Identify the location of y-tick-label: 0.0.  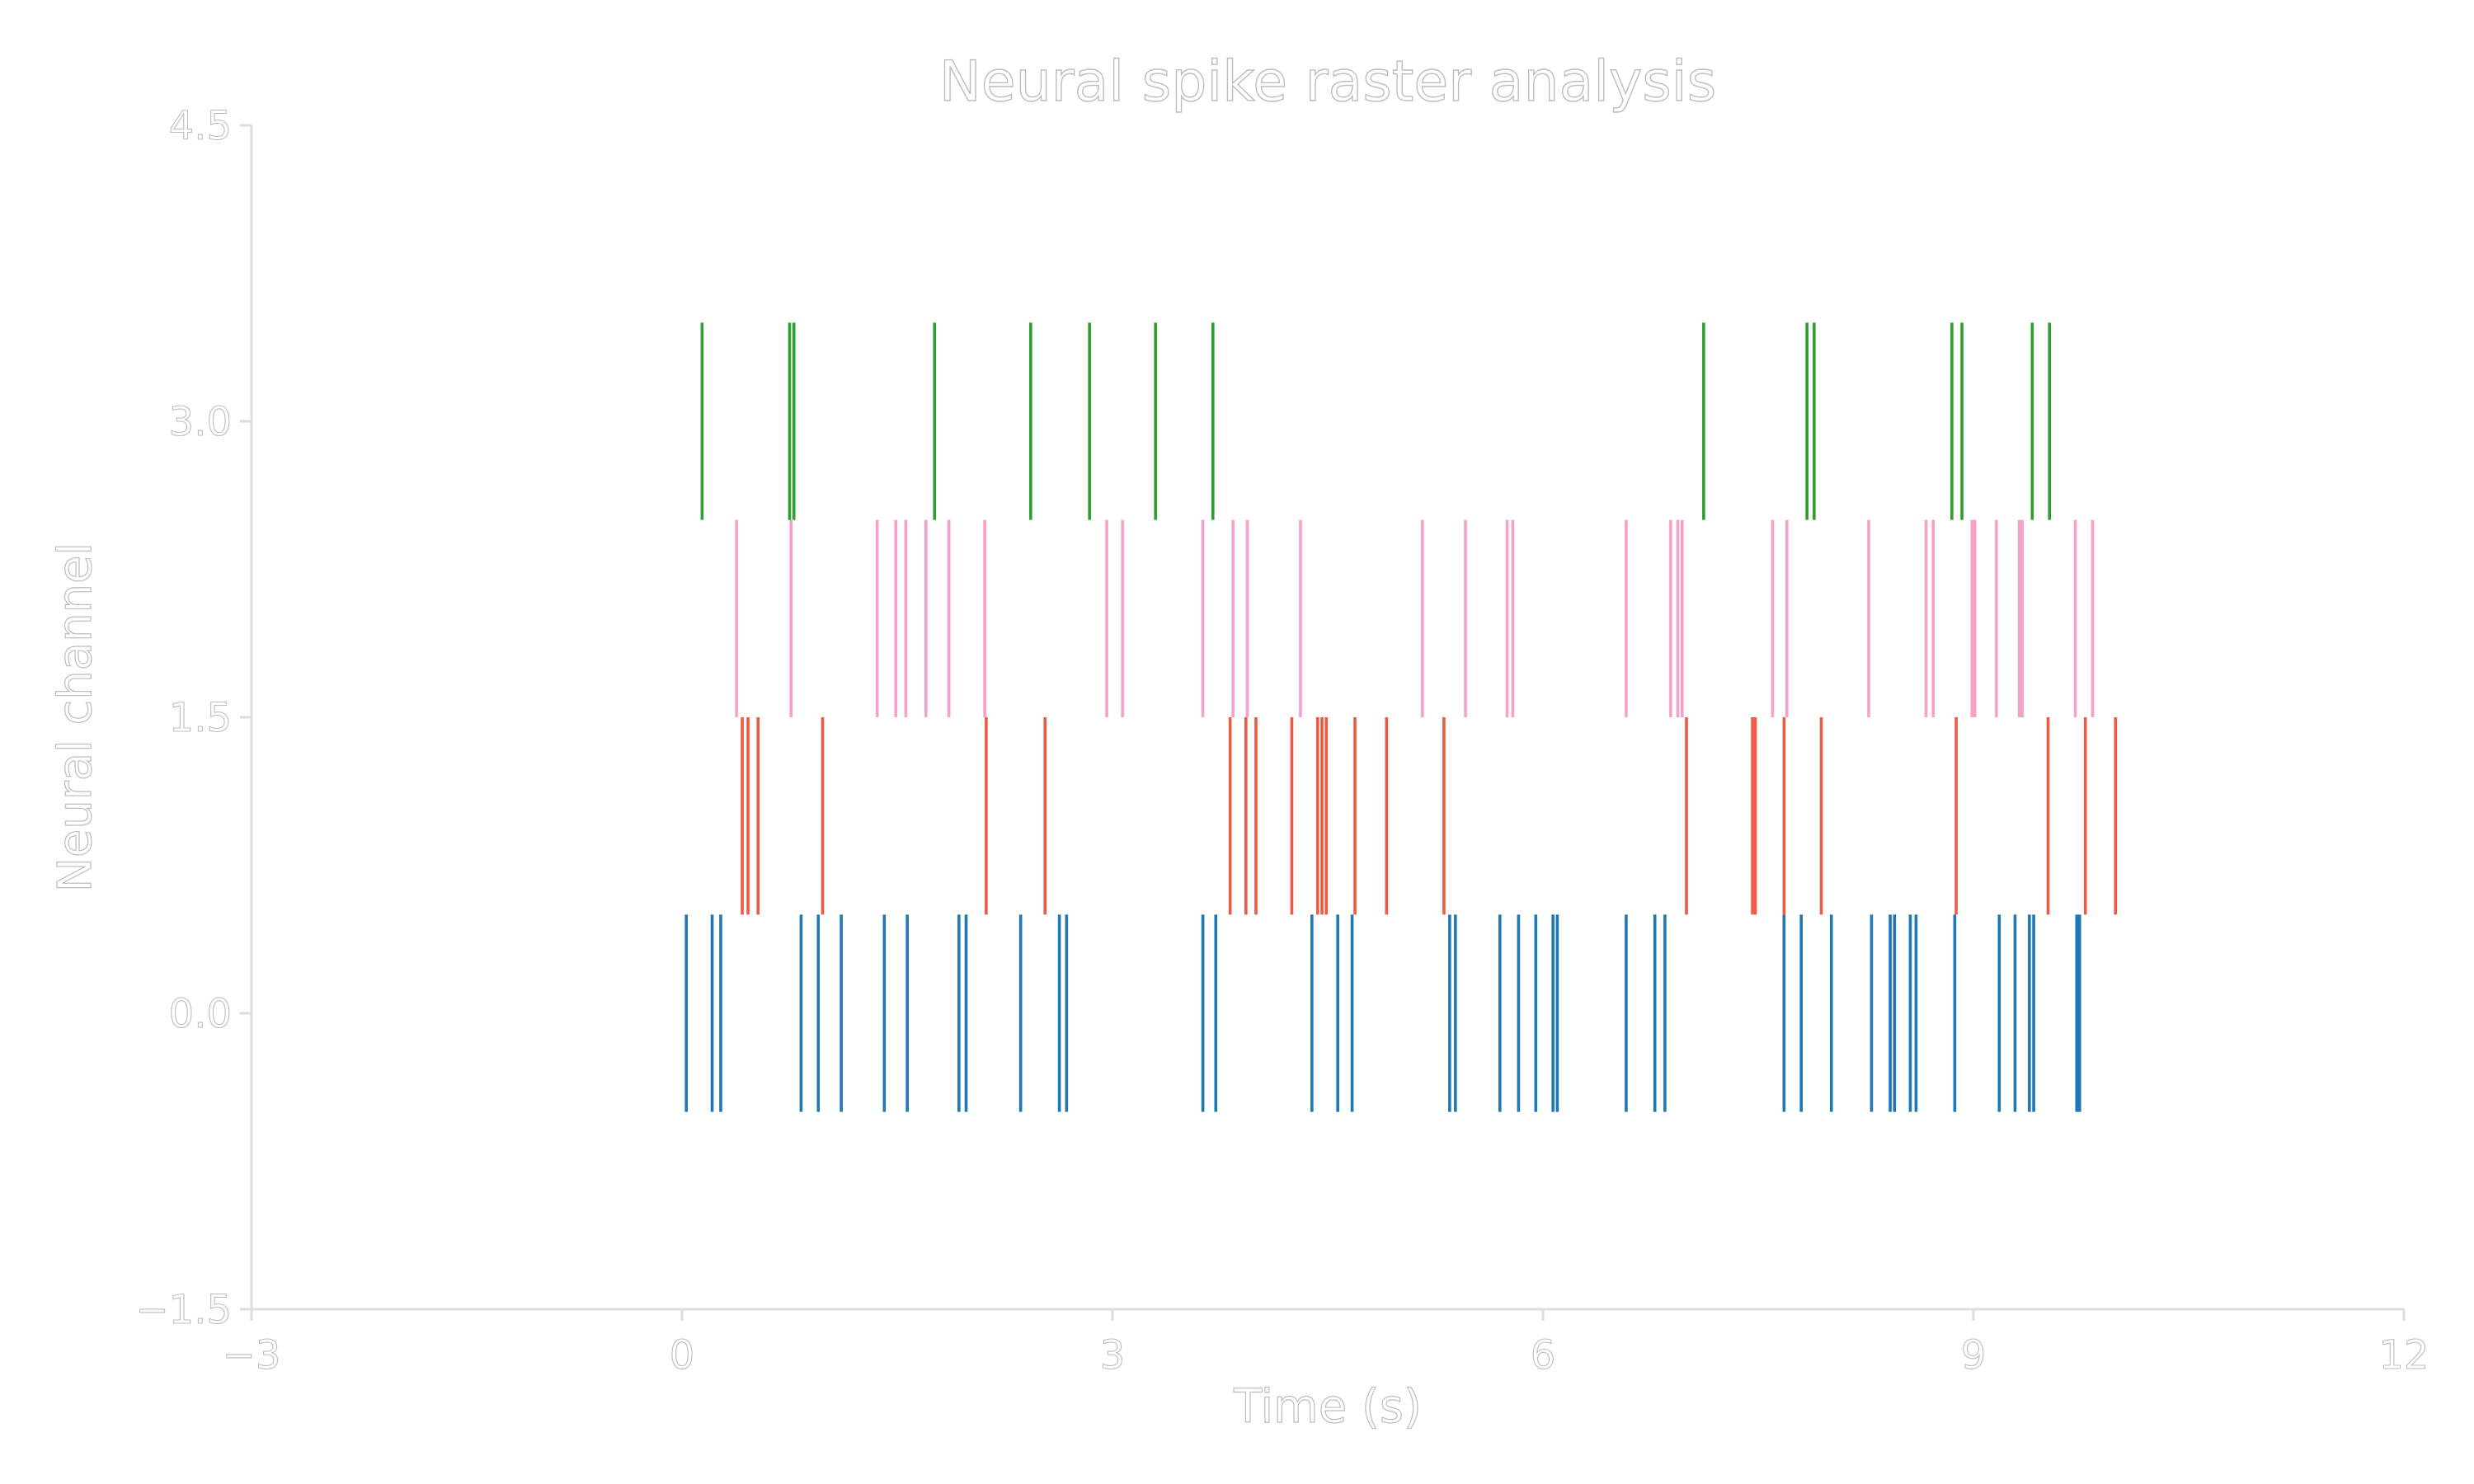
(200, 1014).